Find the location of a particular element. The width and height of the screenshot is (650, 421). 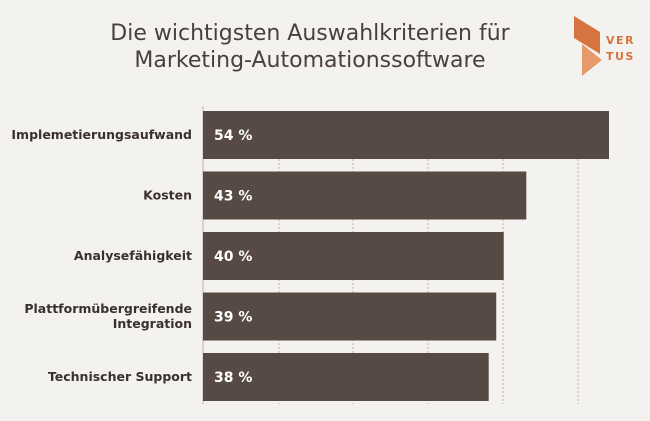

value-label-4: 39 % is located at coordinates (233, 318).